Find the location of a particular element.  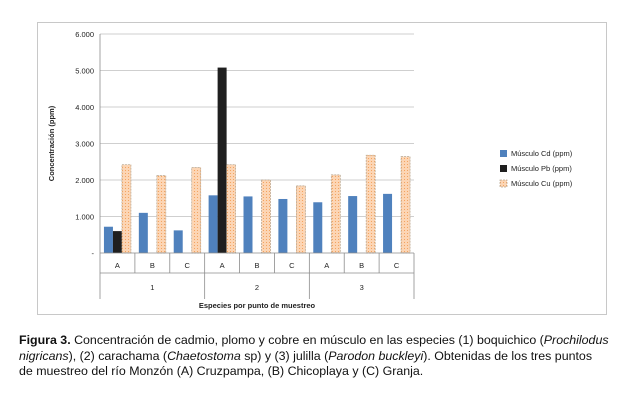

legend-label: Músculo Cd (ppm) is located at coordinates (542, 153).